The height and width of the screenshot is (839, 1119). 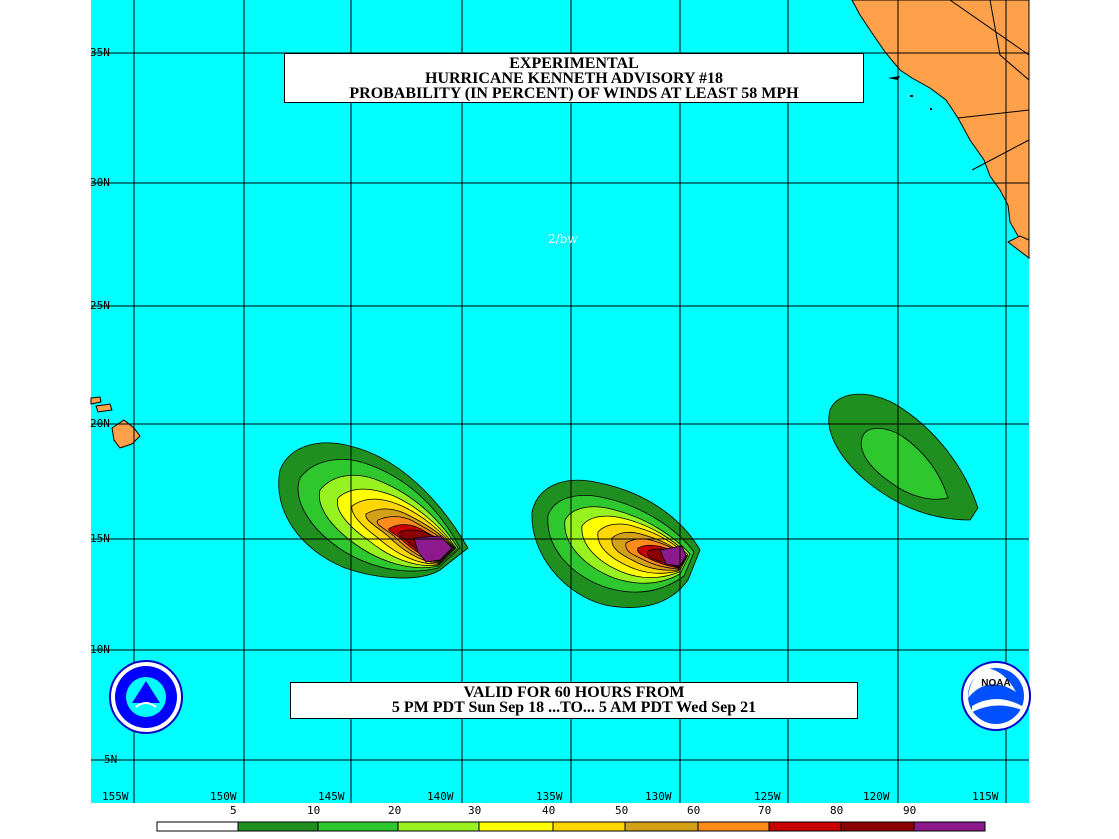 What do you see at coordinates (146, 697) in the screenshot?
I see `nws-logo-icon` at bounding box center [146, 697].